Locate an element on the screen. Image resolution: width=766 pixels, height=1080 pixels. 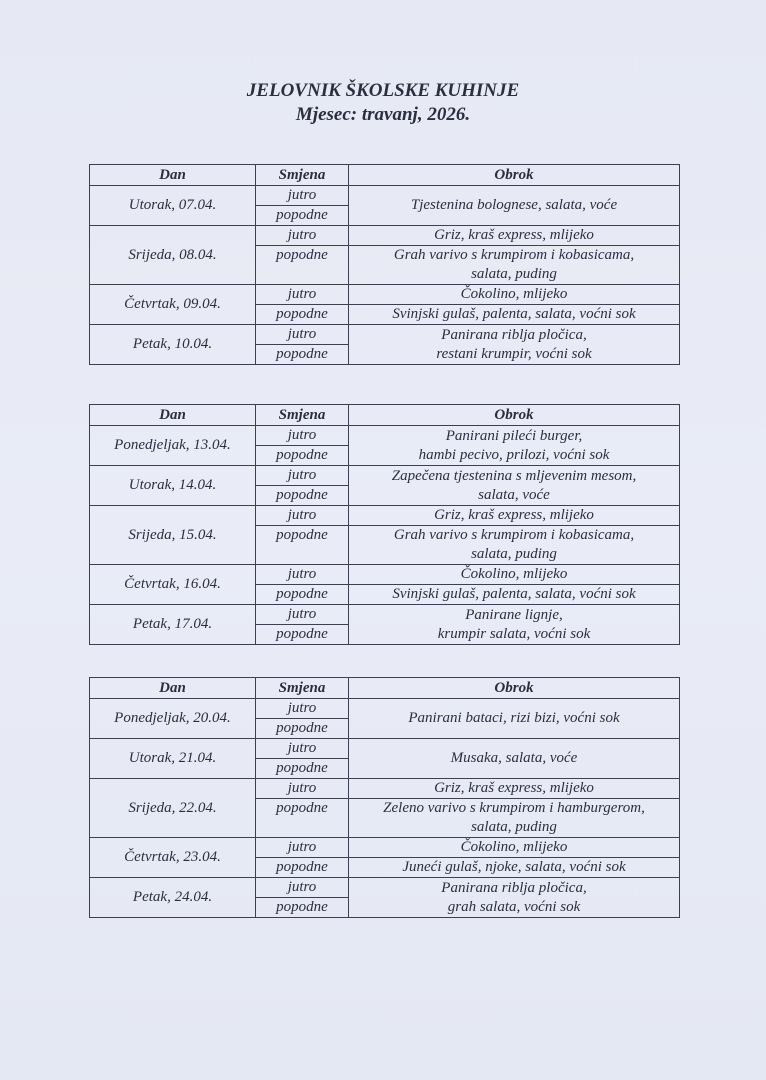
document-title: JELOVNIK ŠKOLSKE KUHINJE is located at coordinates (383, 90).